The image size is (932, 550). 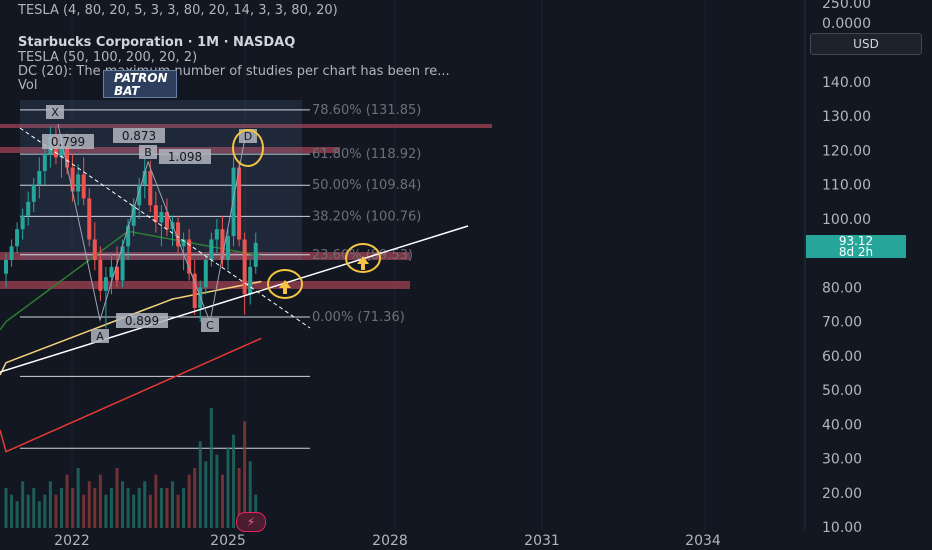 I want to click on price-tick-label: 100.00, so click(x=846, y=220).